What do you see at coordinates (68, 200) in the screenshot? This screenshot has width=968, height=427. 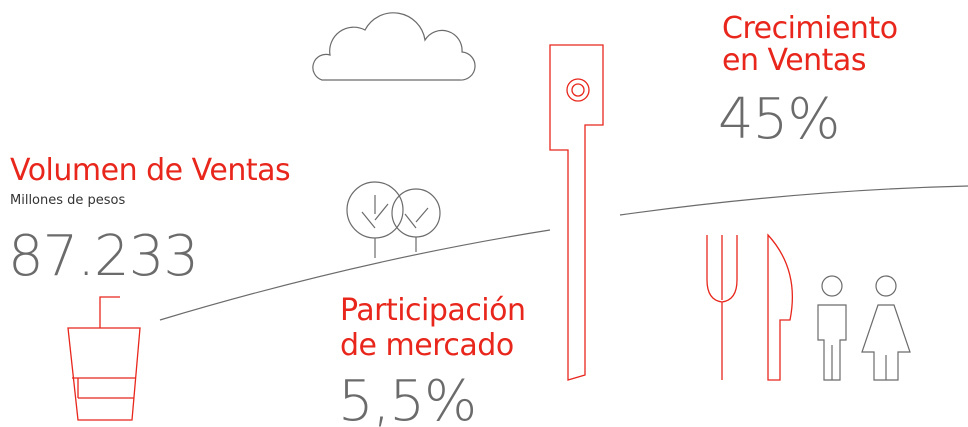 I see `volume-subtitle: Millones de pesos` at bounding box center [68, 200].